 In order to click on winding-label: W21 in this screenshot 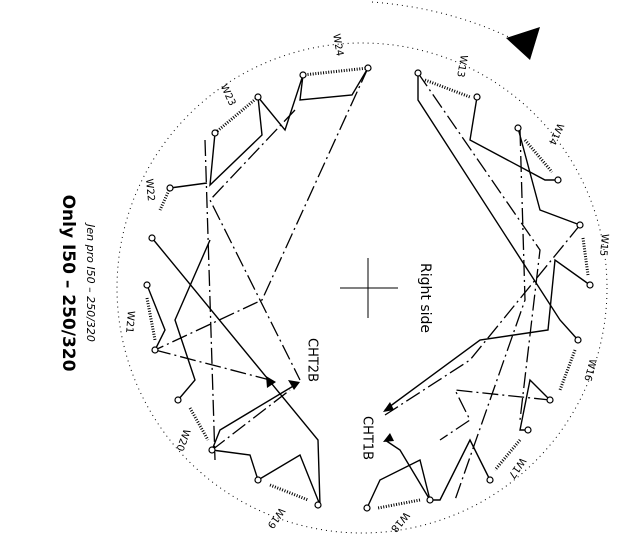, I will do `click(129, 321)`.